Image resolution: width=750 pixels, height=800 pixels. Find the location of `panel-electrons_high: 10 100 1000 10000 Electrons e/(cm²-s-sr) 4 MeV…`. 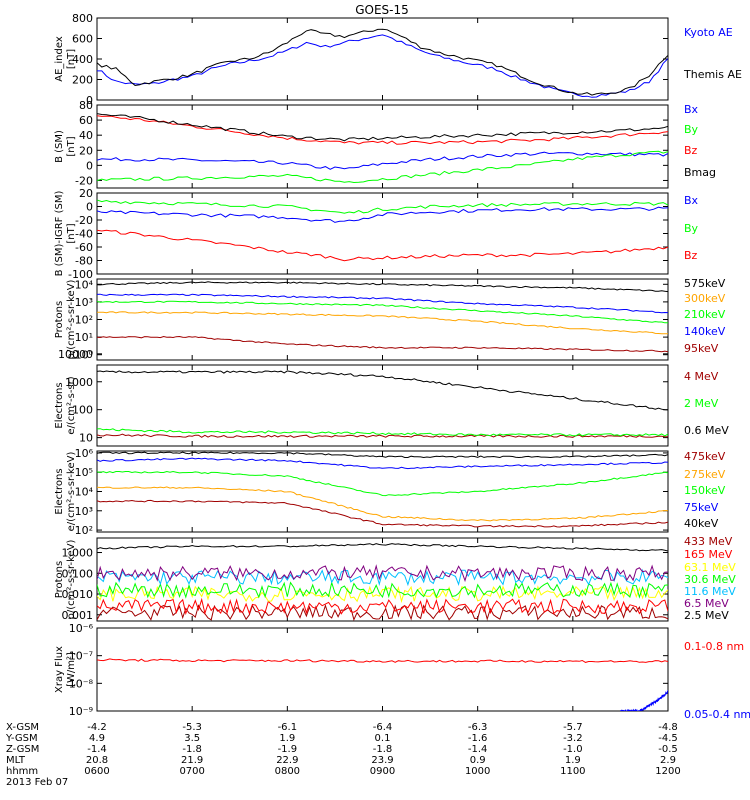

panel-electrons_high: 10 100 1000 10000 Electrons e/(cm²-s-sr) 4 MeV… is located at coordinates (391, 397).